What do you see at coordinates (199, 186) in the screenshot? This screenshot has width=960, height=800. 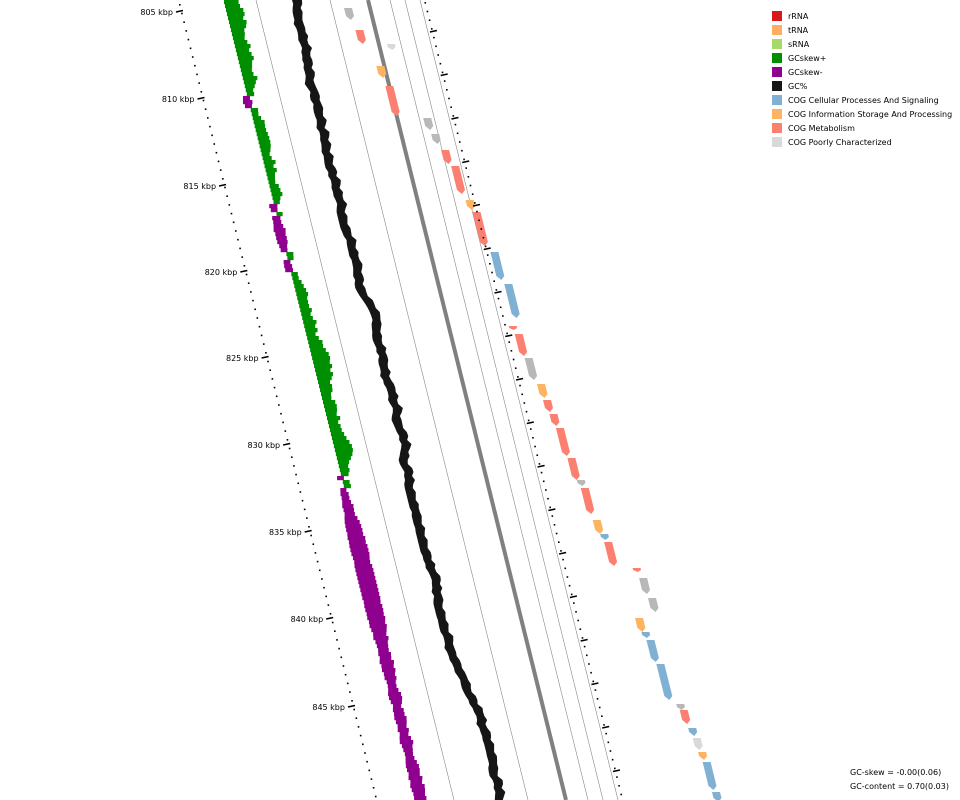 I see `ruler-tick-label: 815 kbp` at bounding box center [199, 186].